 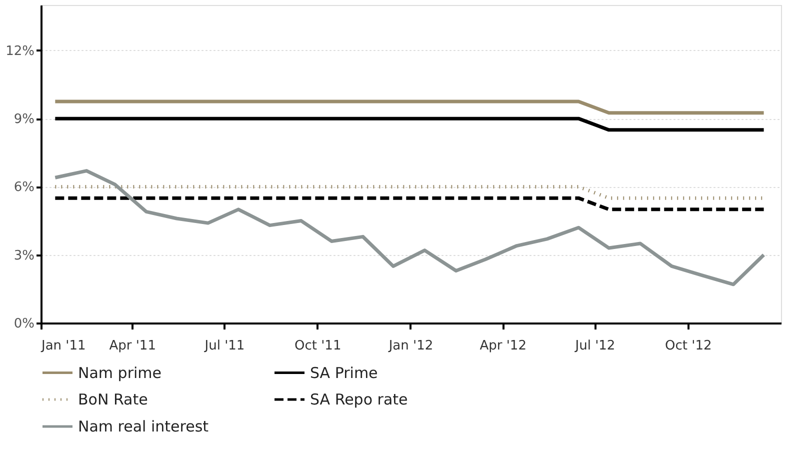 I want to click on x-tick-label: Apr '11, so click(x=132, y=346).